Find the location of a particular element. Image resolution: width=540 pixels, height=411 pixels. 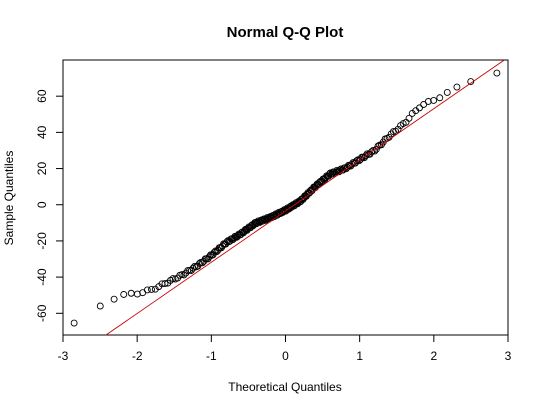

x-tick-label: 3 is located at coordinates (508, 356).